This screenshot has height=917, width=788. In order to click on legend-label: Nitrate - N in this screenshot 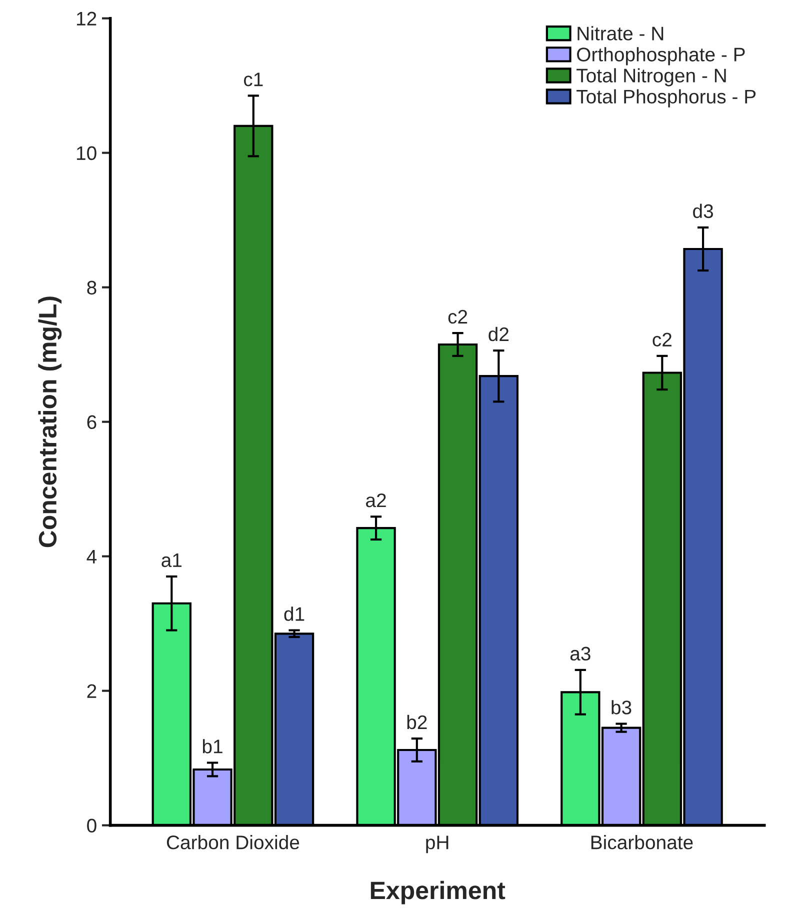, I will do `click(621, 33)`.